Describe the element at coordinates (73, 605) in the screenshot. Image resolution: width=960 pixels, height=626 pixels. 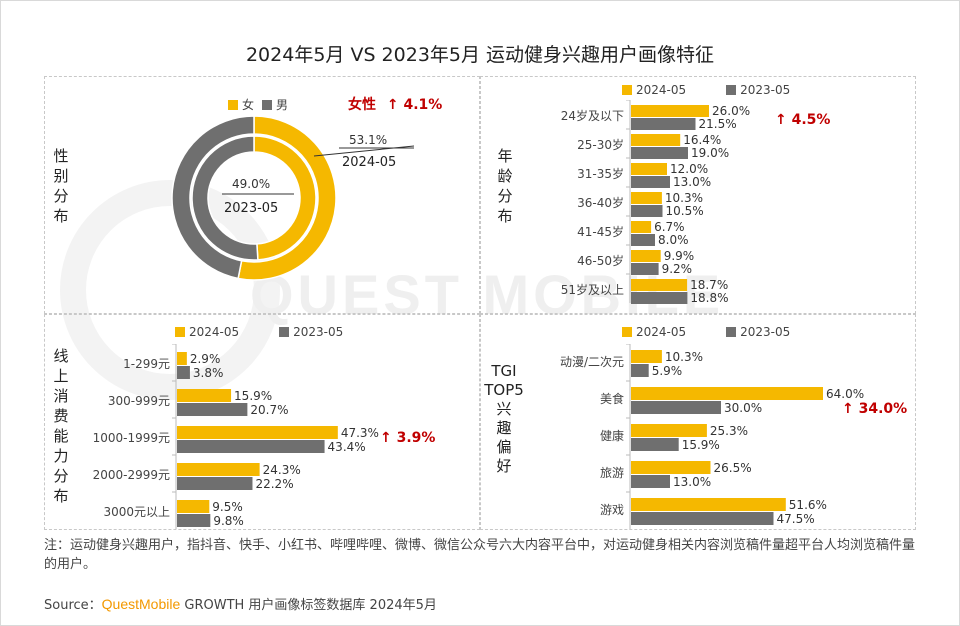
I see `source-prefix: Source：` at that location.